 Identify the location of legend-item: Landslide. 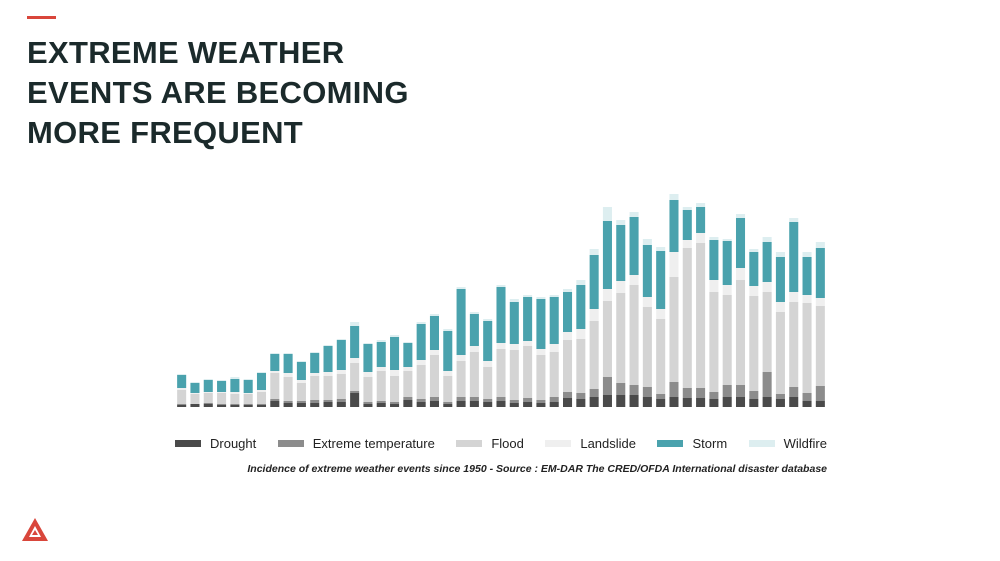
(590, 443).